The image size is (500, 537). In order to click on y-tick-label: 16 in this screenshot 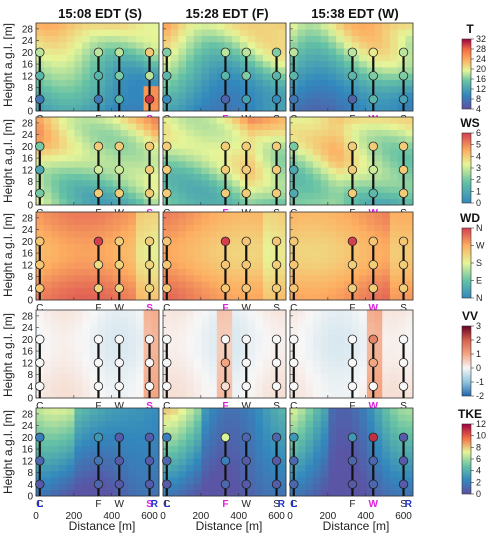, I will do `click(28, 254)`.